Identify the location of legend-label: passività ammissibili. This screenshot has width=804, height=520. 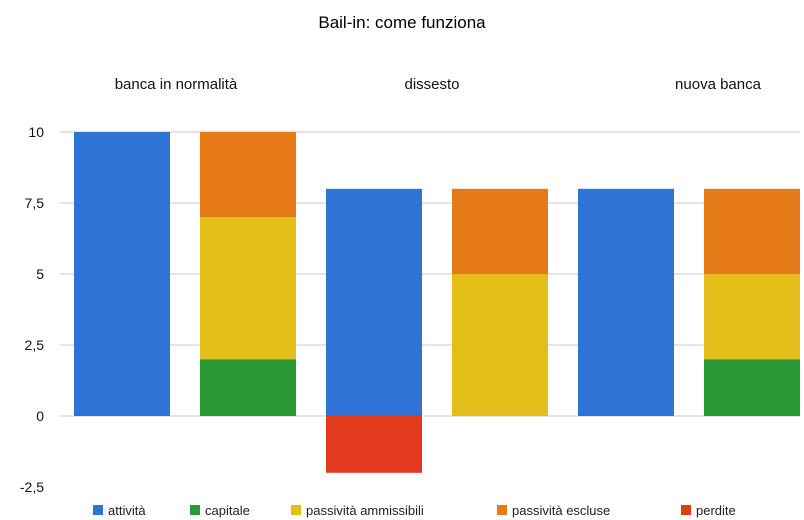
(365, 510).